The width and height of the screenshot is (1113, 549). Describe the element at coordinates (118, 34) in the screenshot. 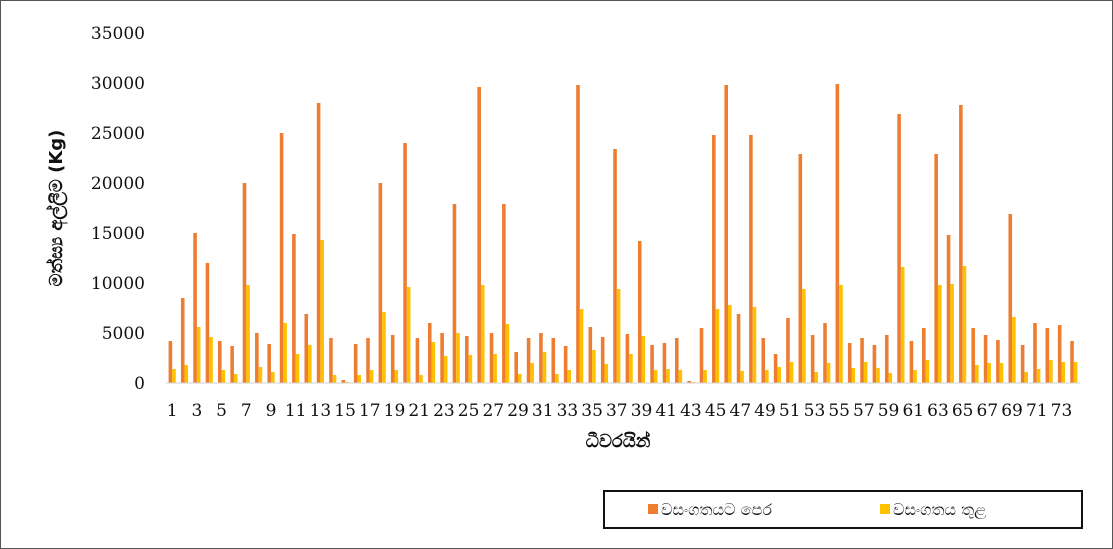

I see `y-tick-label: 35000` at that location.